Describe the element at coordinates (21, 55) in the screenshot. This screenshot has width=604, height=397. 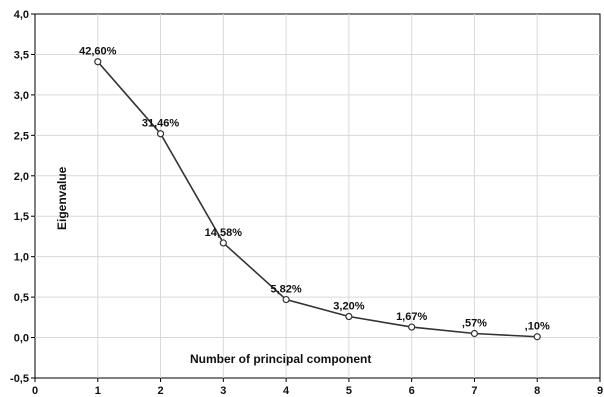
I see `y-tick-label: 3,5` at that location.